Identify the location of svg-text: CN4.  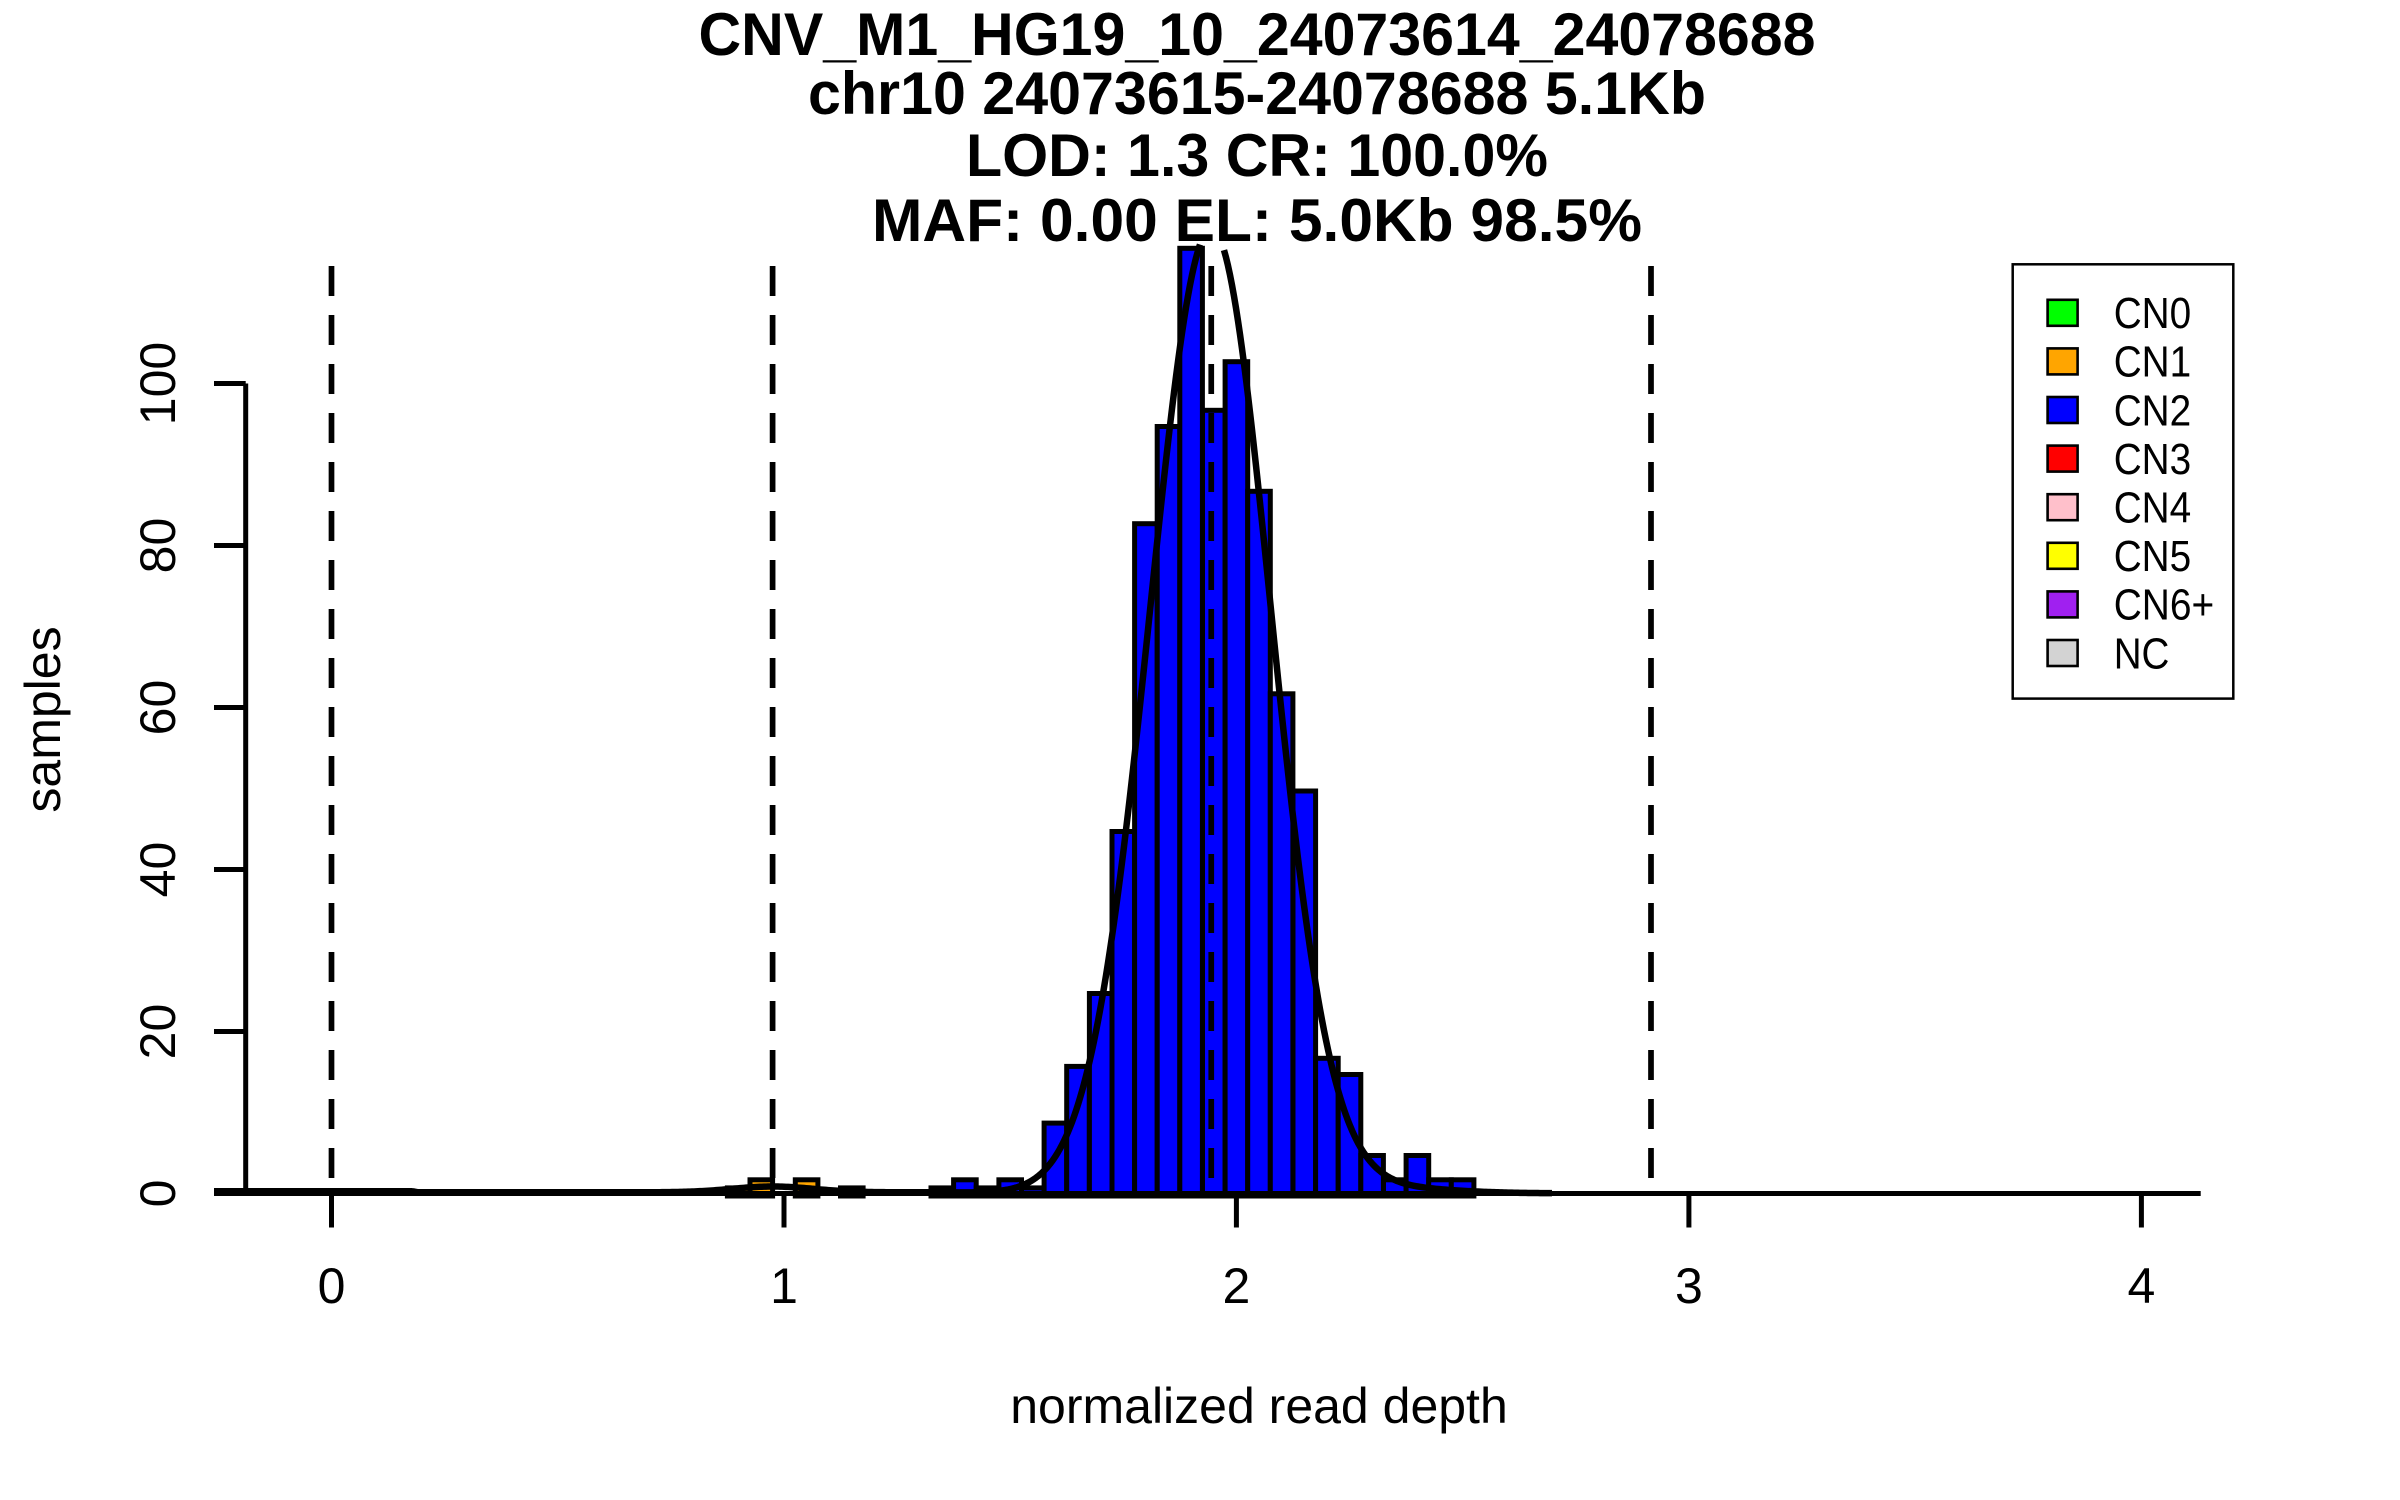
(2153, 508).